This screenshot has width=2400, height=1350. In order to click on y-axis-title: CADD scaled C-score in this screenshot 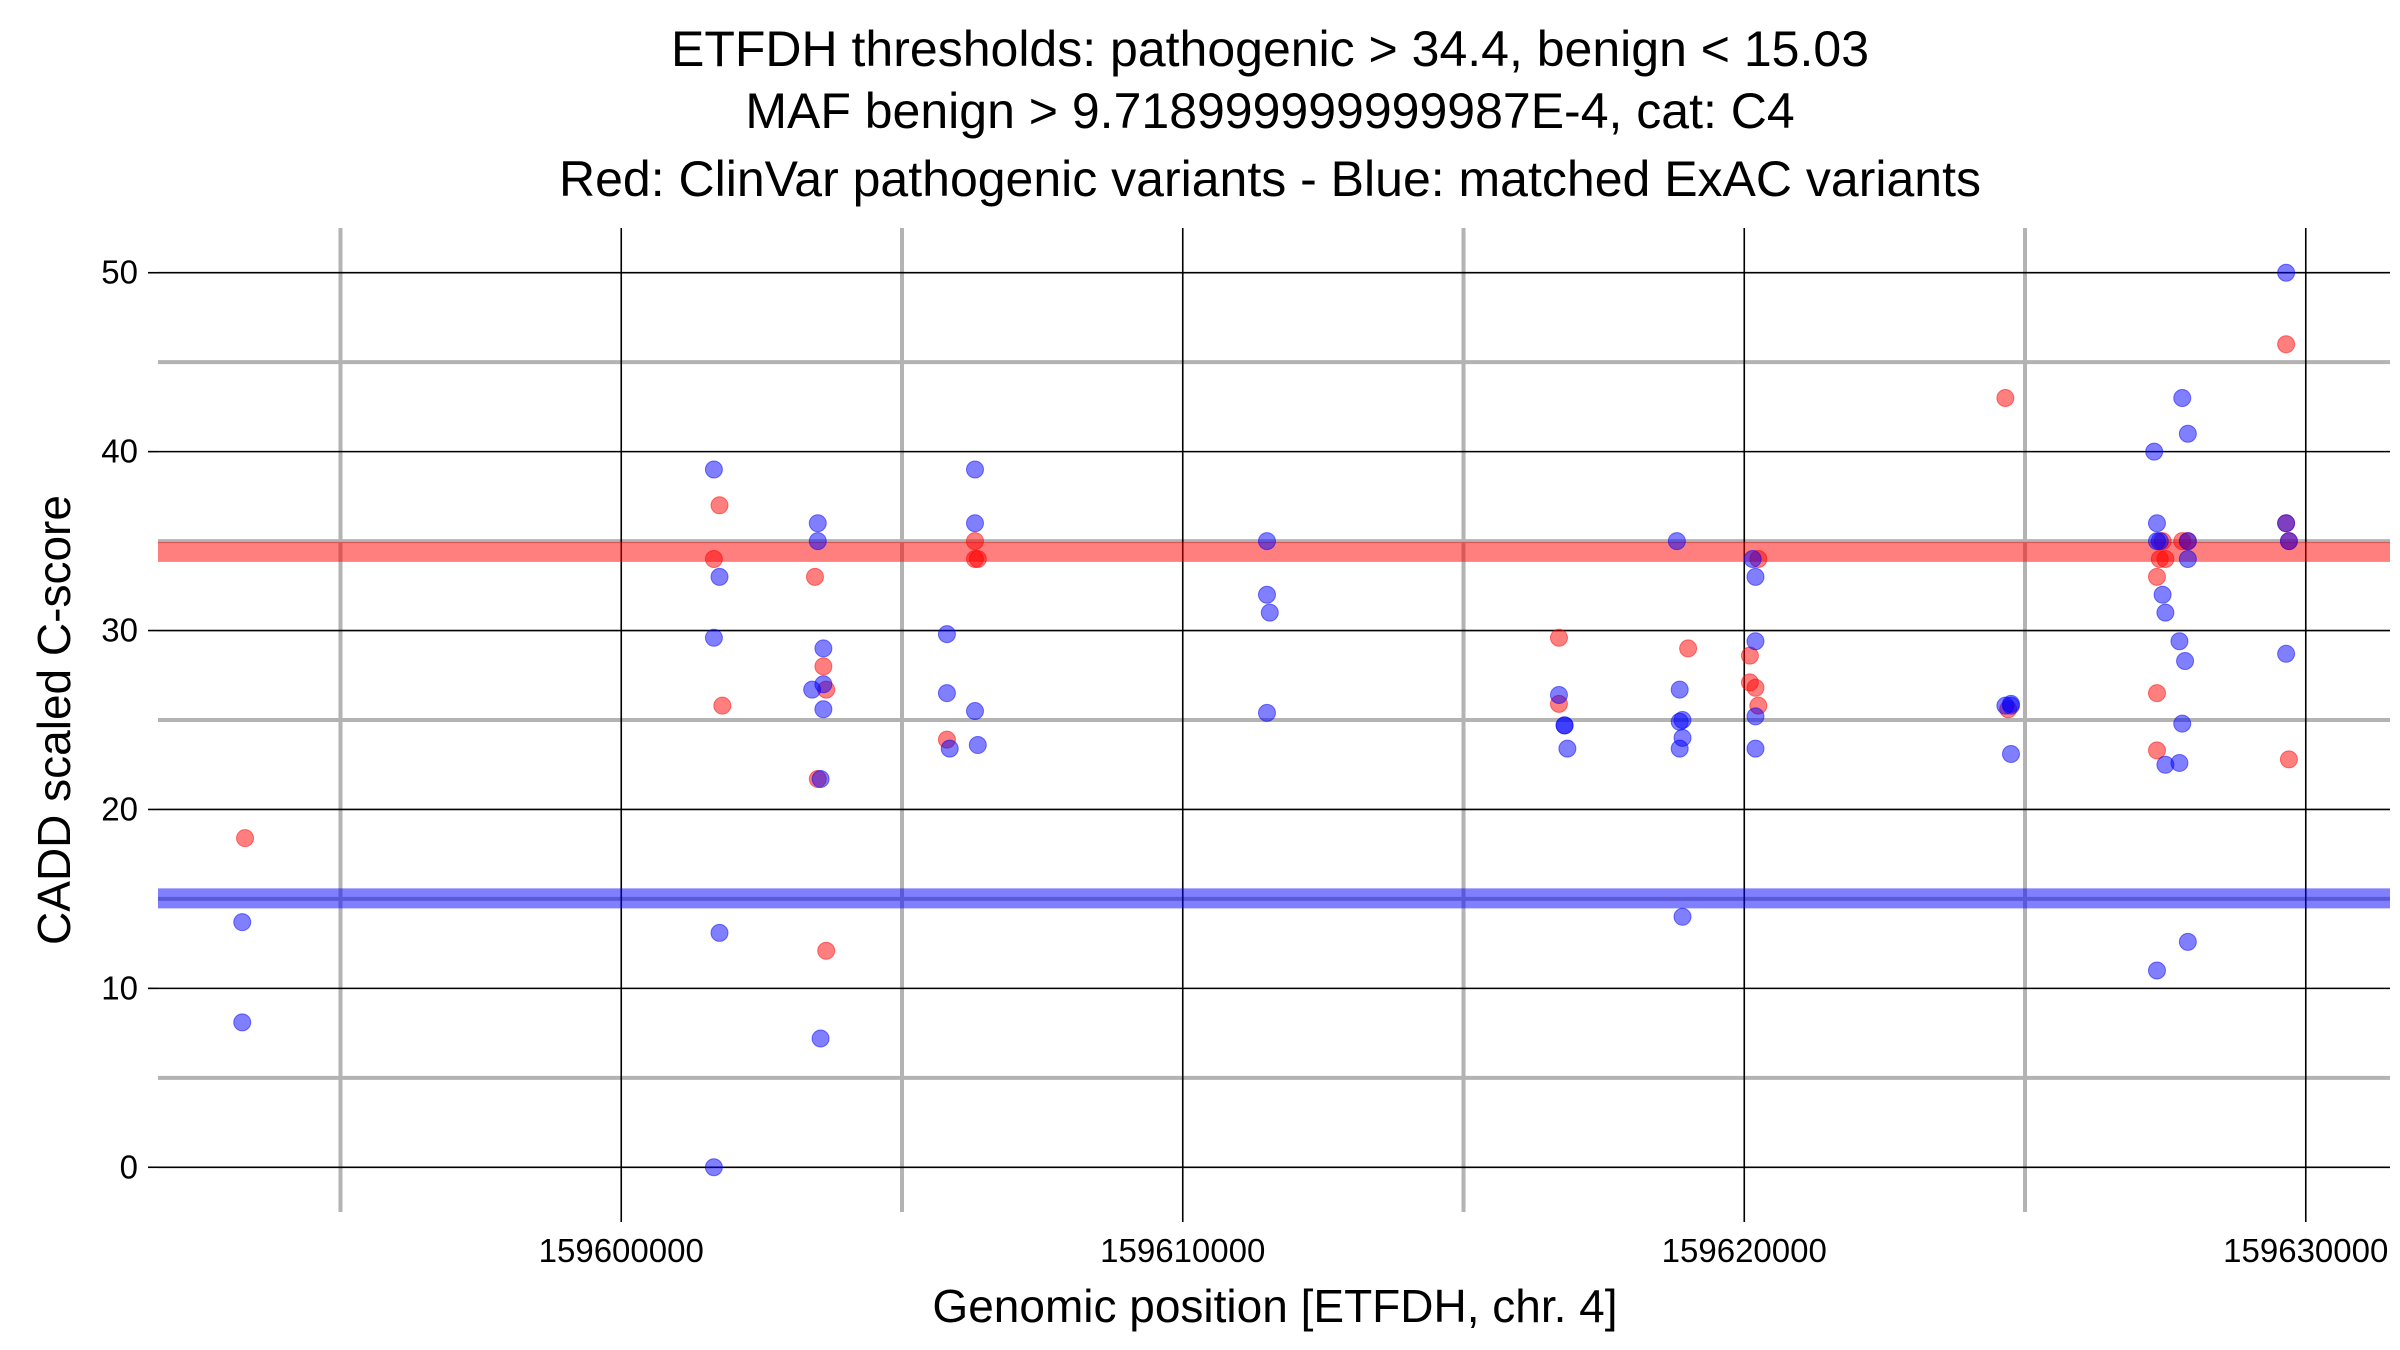, I will do `click(54, 720)`.